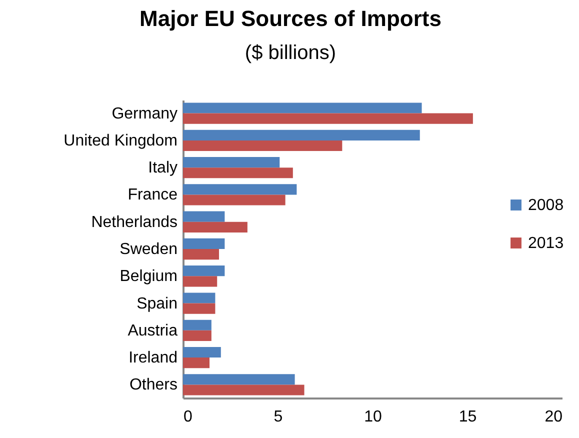  I want to click on y-tick-label: Belgium, so click(149, 277).